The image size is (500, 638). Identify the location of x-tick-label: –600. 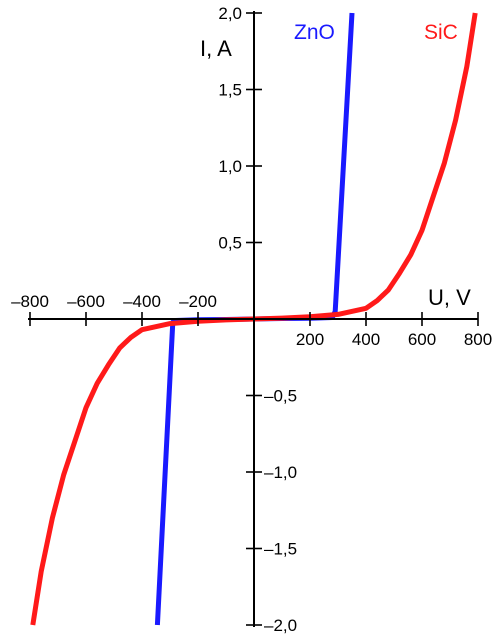
(86, 301).